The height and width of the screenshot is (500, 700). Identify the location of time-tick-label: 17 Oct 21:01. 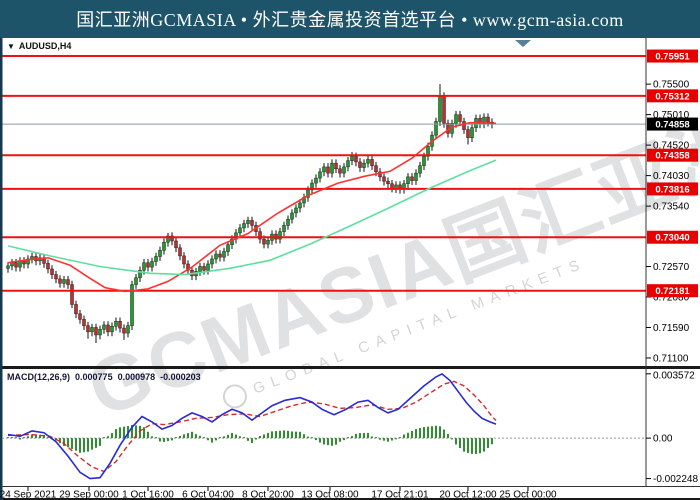
(400, 495).